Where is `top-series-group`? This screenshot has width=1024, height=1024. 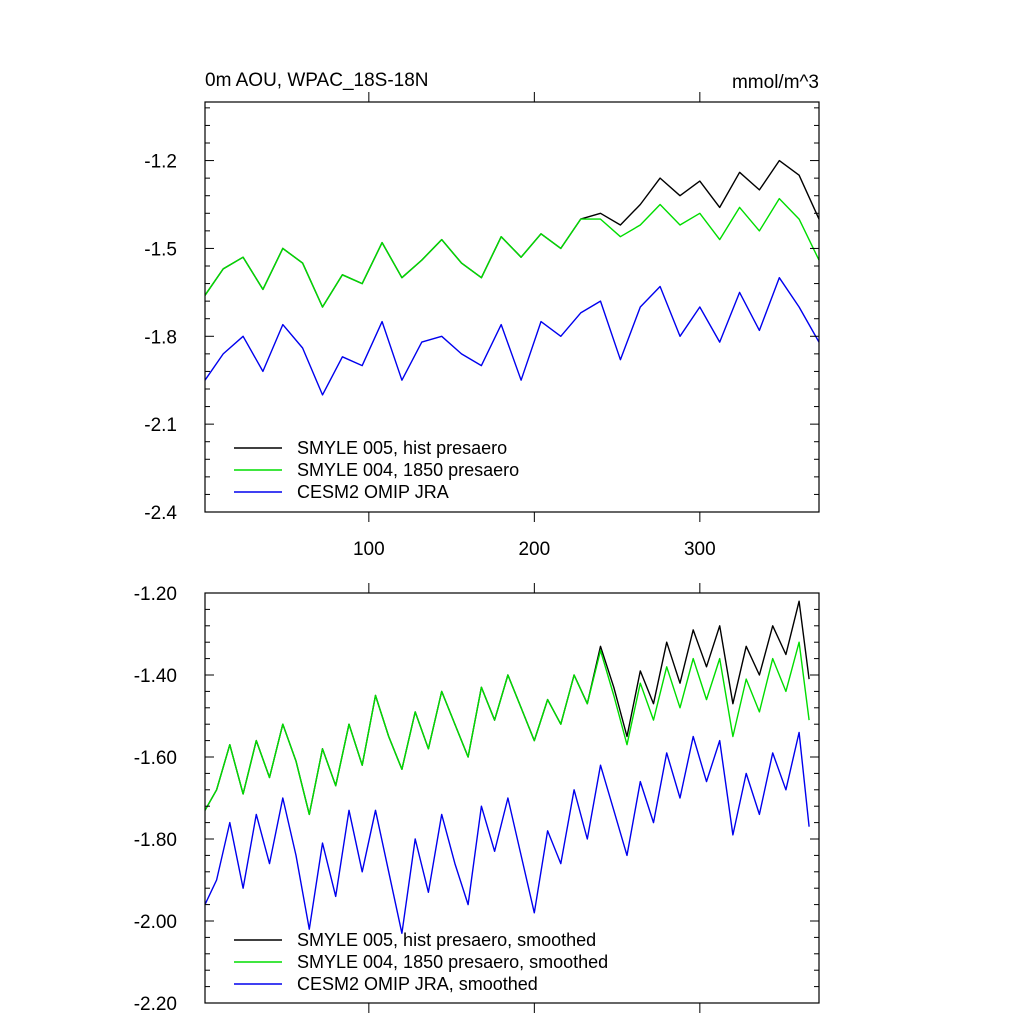
top-series-group is located at coordinates (512, 277).